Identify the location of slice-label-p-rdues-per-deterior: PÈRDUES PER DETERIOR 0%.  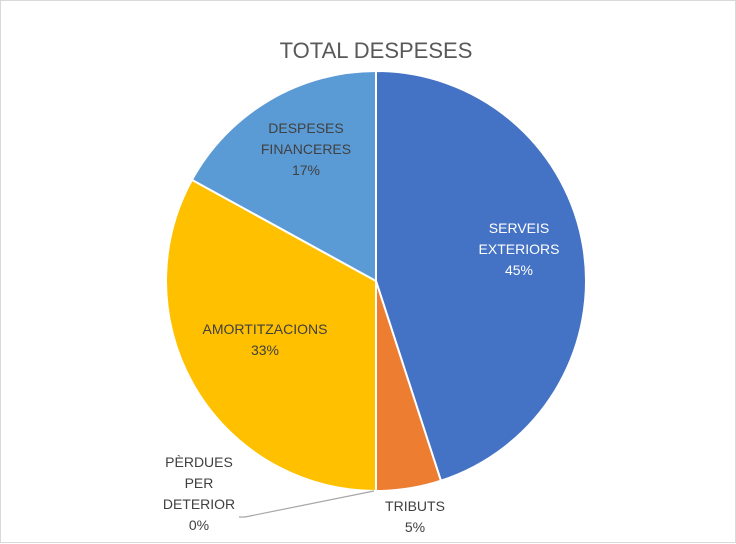
(199, 493).